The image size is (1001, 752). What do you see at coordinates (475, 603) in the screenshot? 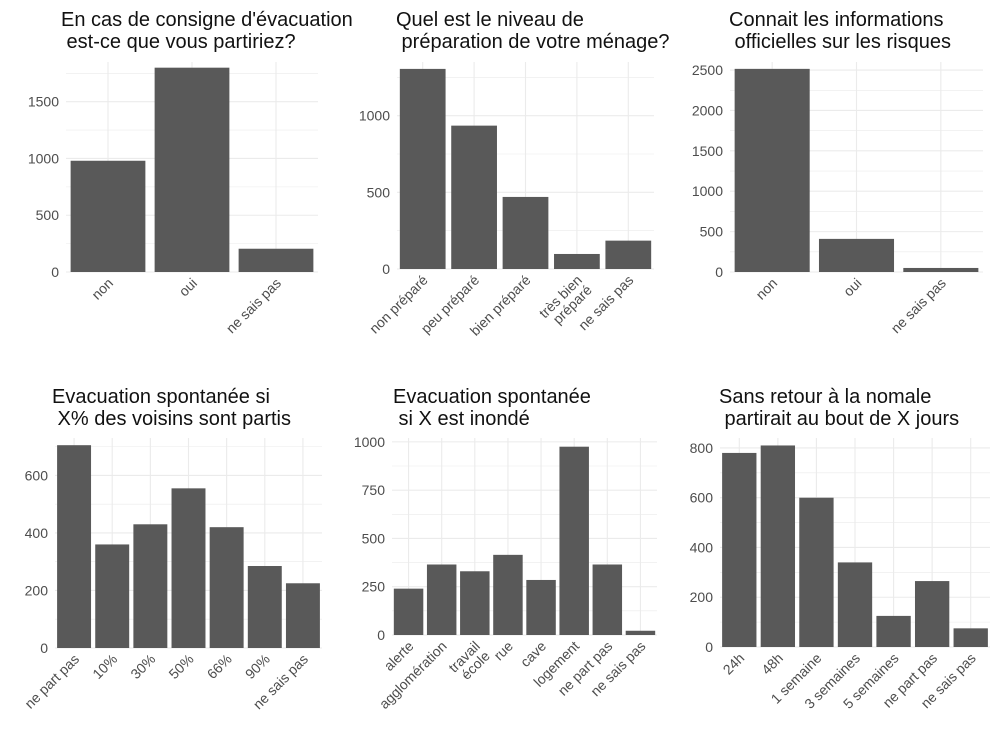
I see `bar-travail-cole` at bounding box center [475, 603].